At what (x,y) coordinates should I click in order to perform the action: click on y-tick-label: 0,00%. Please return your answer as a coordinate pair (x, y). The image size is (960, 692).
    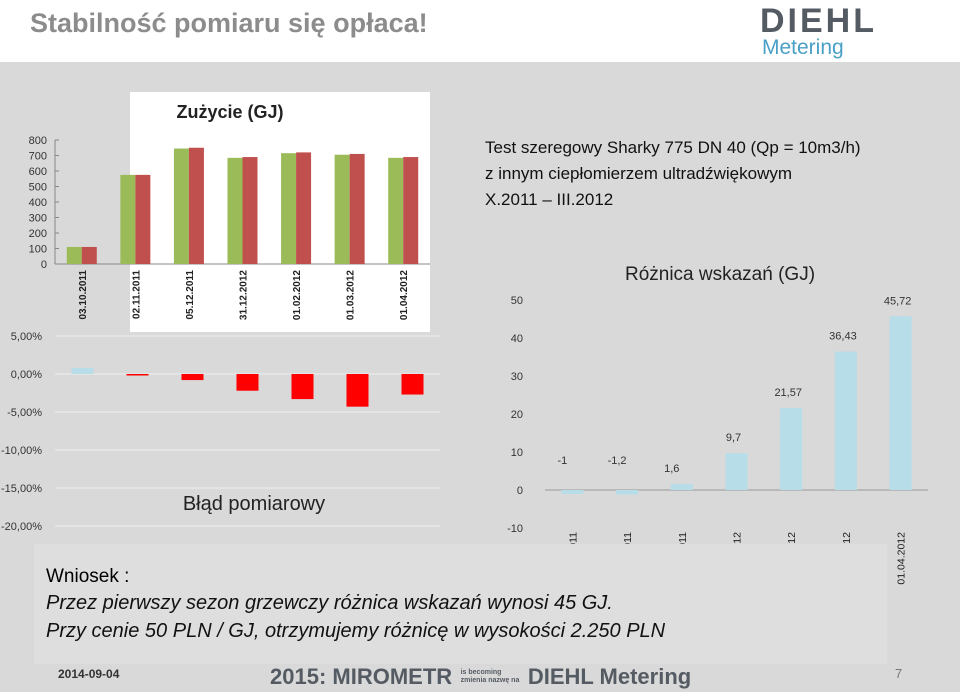
    Looking at the image, I should click on (26, 375).